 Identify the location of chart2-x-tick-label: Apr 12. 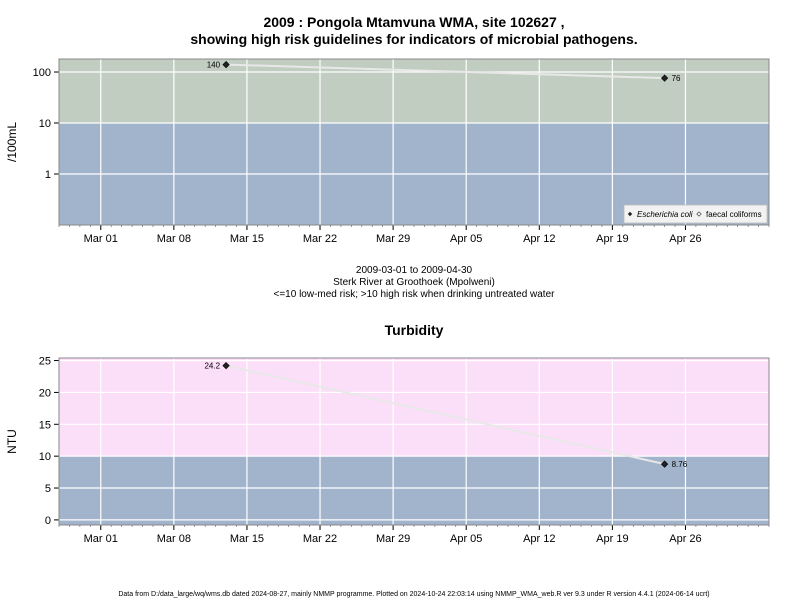
(539, 539).